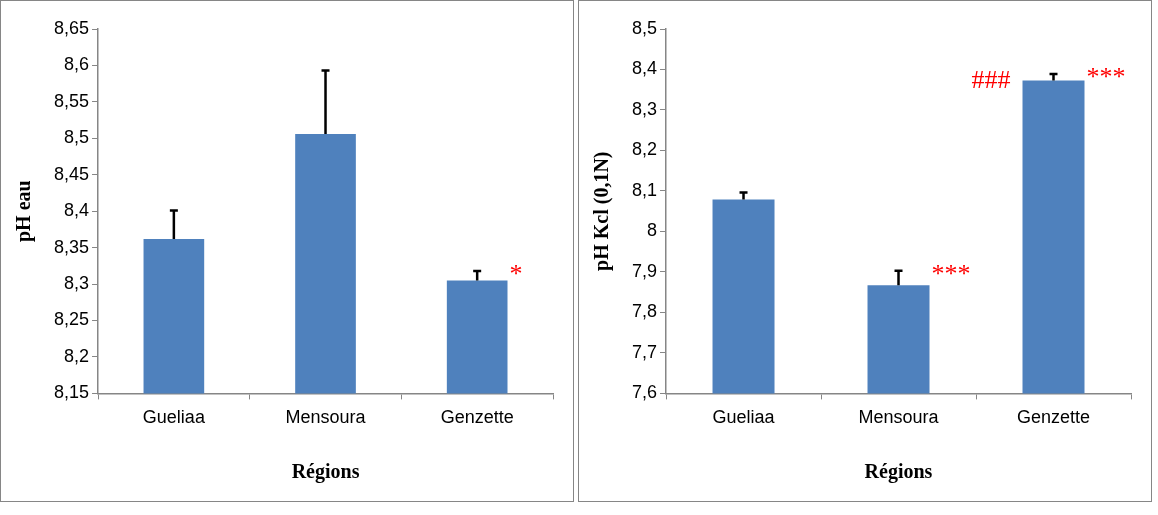 This screenshot has height=515, width=1158. What do you see at coordinates (991, 80) in the screenshot?
I see `annotation: ###` at bounding box center [991, 80].